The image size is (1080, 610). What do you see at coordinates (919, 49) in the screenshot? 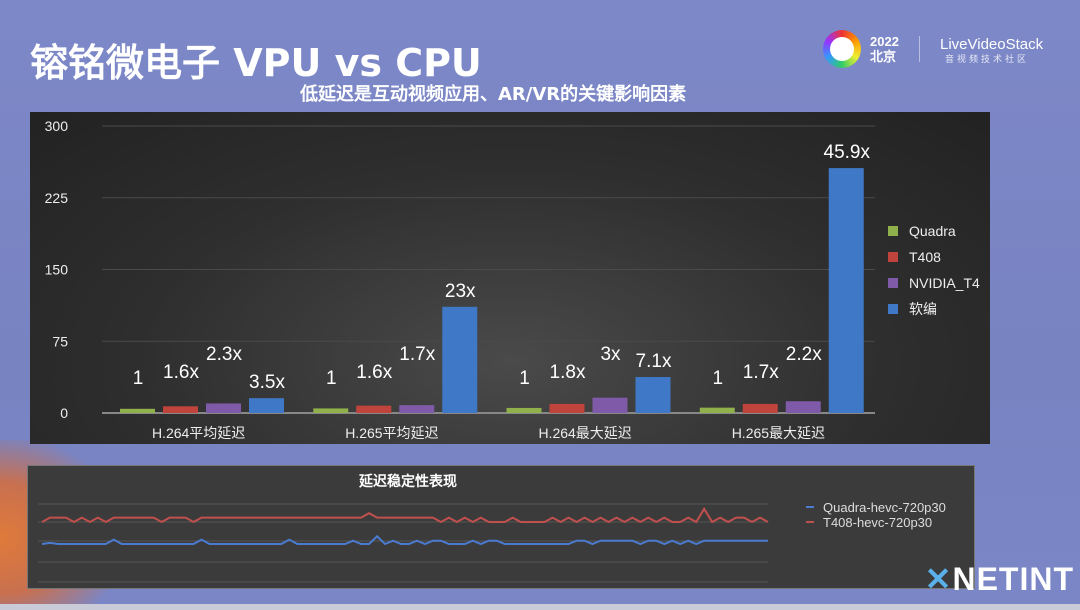
I see `logo-divider` at bounding box center [919, 49].